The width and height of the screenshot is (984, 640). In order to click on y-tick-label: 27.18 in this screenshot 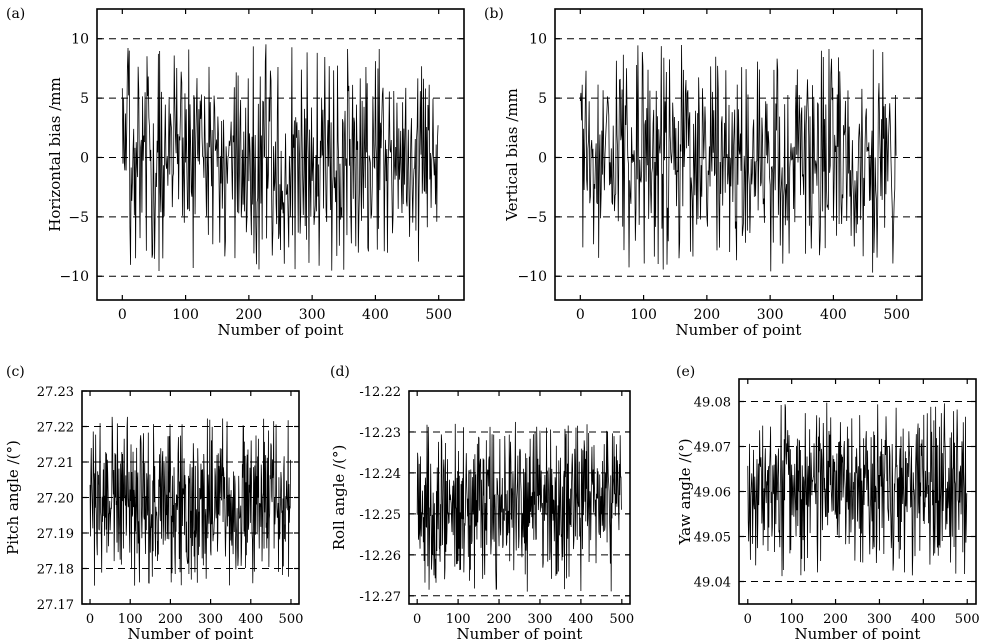, I will do `click(55, 570)`.